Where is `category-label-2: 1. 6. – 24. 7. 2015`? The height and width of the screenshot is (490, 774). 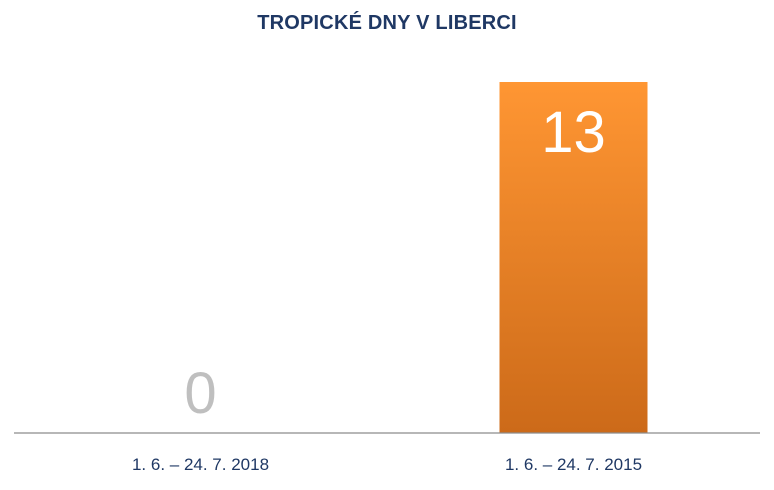 category-label-2: 1. 6. – 24. 7. 2015 is located at coordinates (573, 464).